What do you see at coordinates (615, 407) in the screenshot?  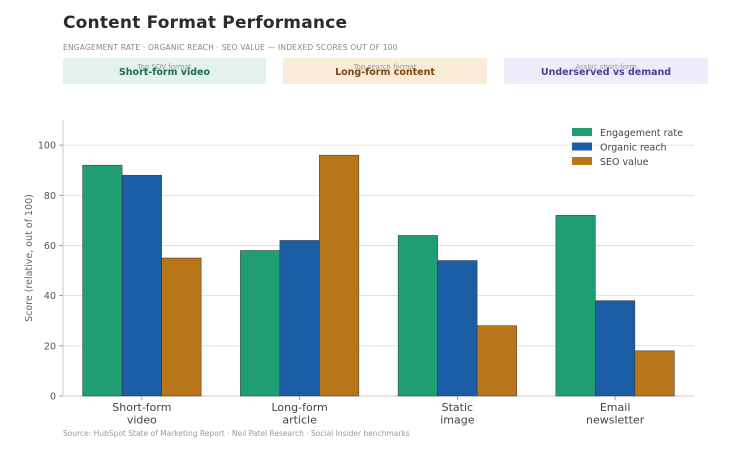 I see `x-tick-label: Email` at bounding box center [615, 407].